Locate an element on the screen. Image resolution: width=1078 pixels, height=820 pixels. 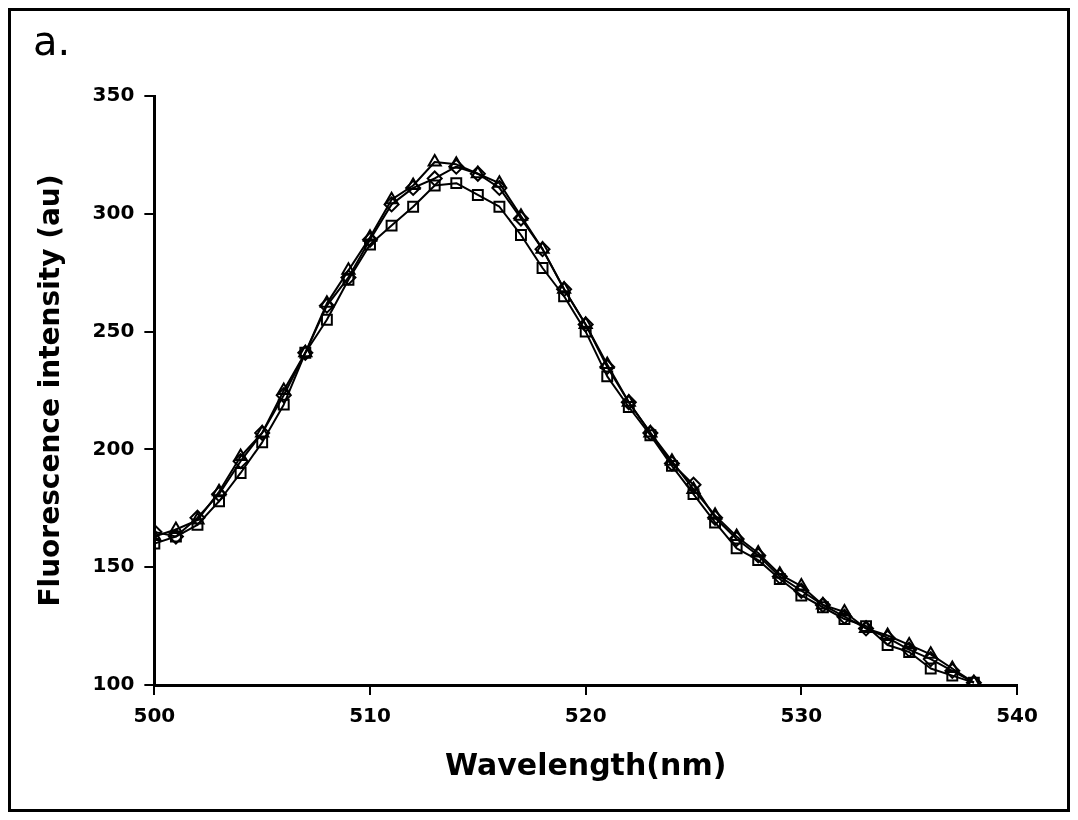
text: a. is located at coordinates (52, 41).